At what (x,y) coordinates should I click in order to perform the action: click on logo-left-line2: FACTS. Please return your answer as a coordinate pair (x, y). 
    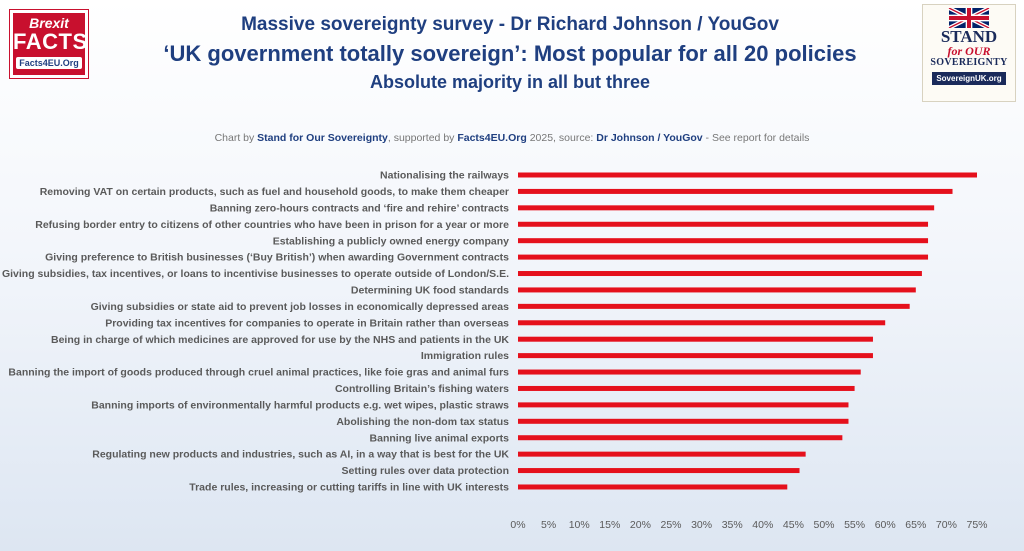
    Looking at the image, I should click on (50, 41).